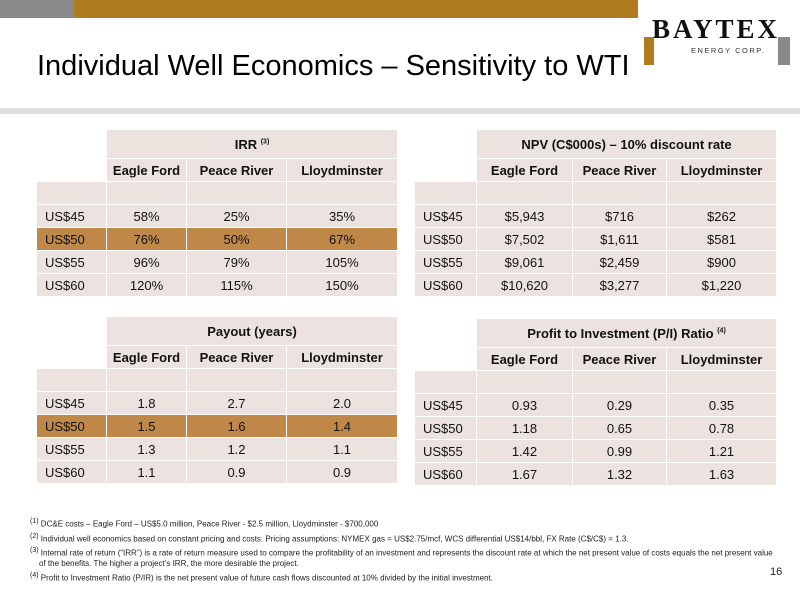 The height and width of the screenshot is (600, 800). Describe the element at coordinates (619, 239) in the screenshot. I see `table-cell: $1,611` at that location.